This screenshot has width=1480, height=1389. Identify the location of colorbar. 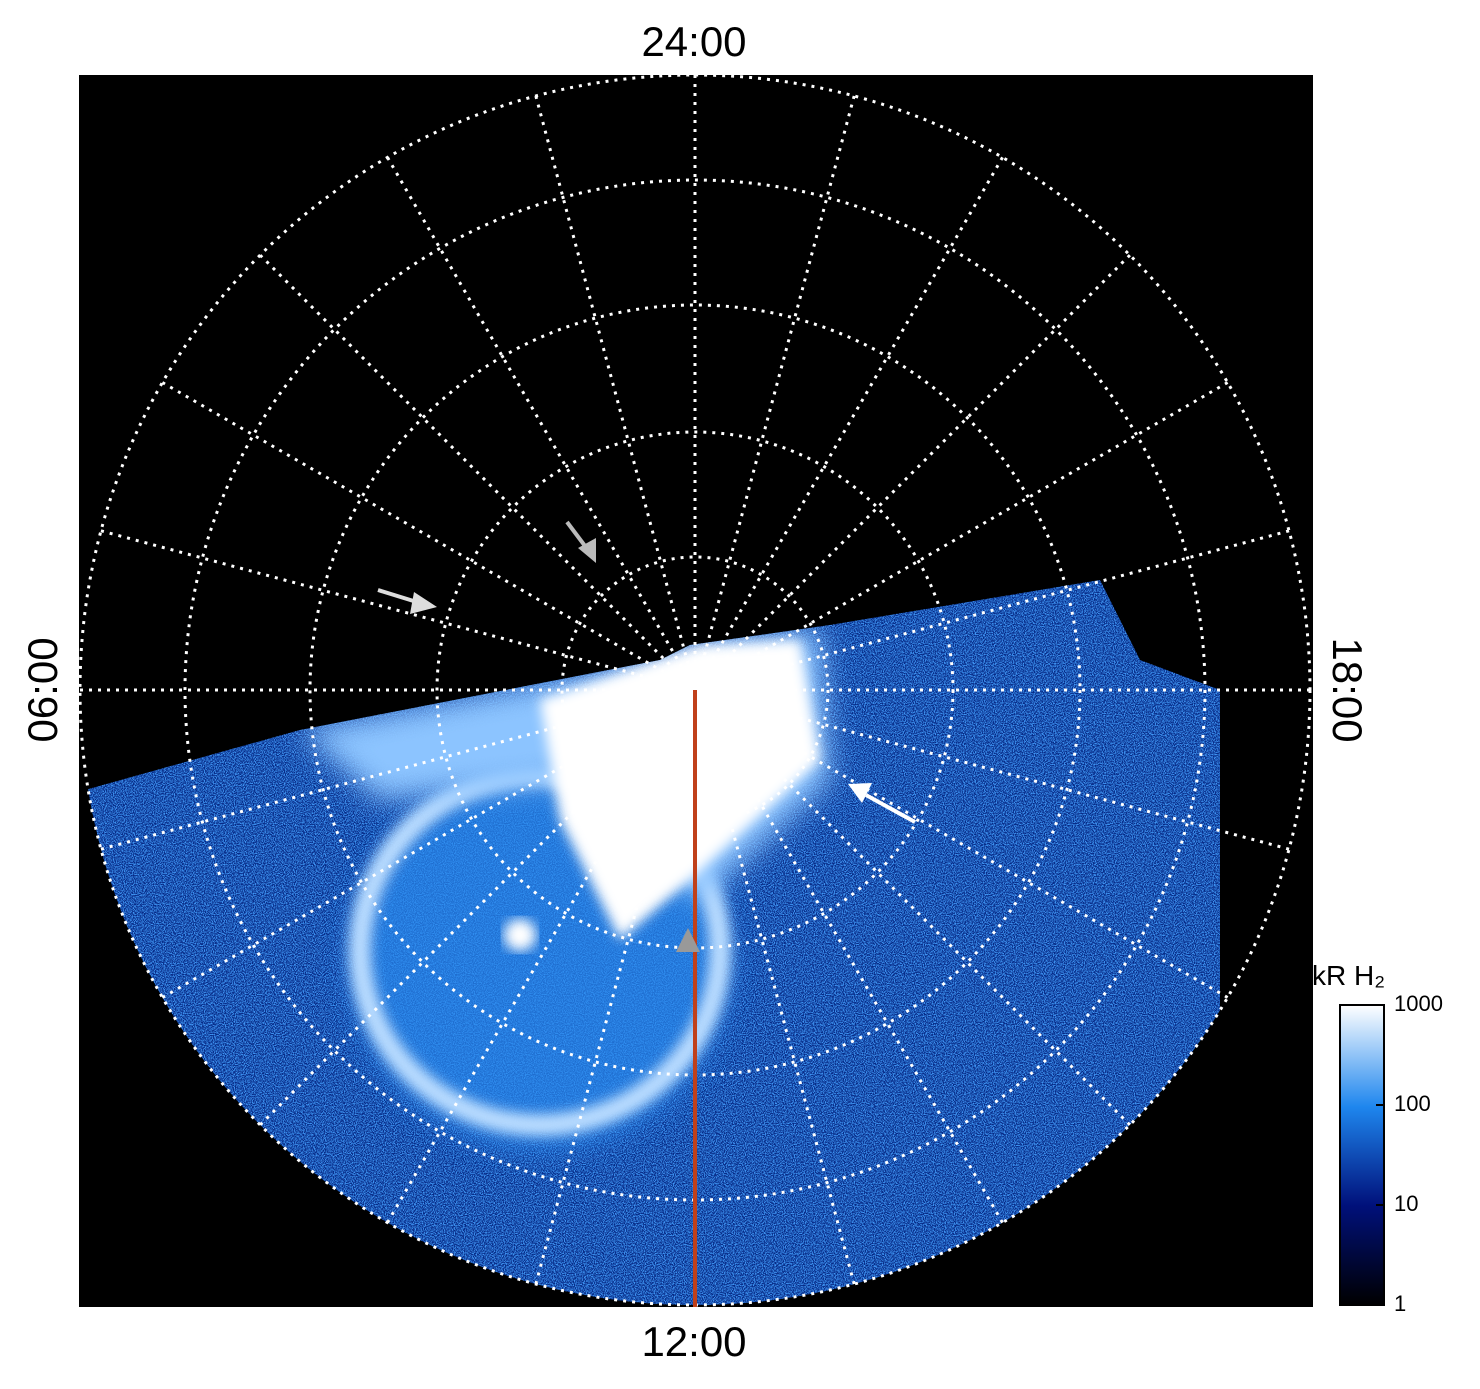
(1362, 1155).